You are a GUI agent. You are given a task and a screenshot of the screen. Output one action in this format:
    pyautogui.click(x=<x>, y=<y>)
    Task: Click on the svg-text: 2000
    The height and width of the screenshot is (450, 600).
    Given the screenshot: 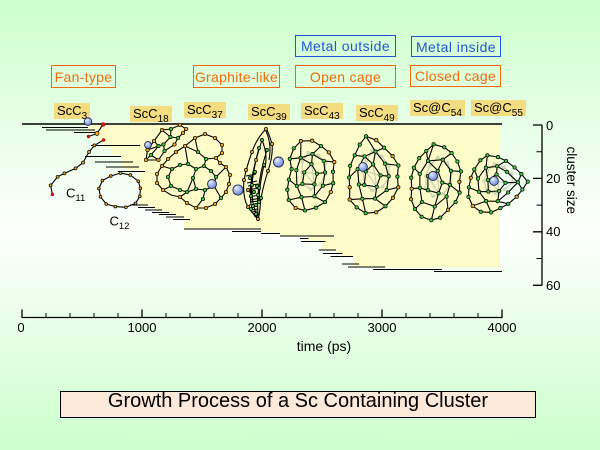 What is the action you would take?
    pyautogui.click(x=262, y=327)
    